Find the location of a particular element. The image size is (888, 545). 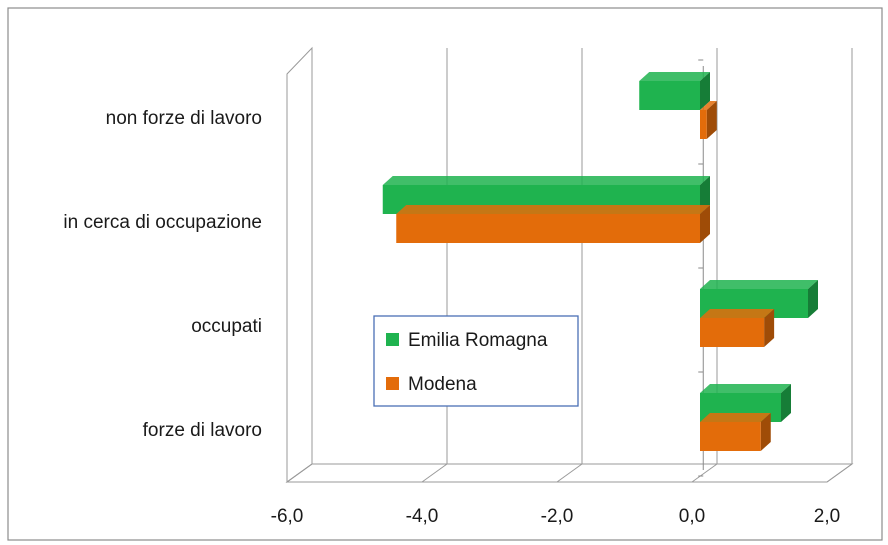

category-label: non forze di lavoro is located at coordinates (184, 118).